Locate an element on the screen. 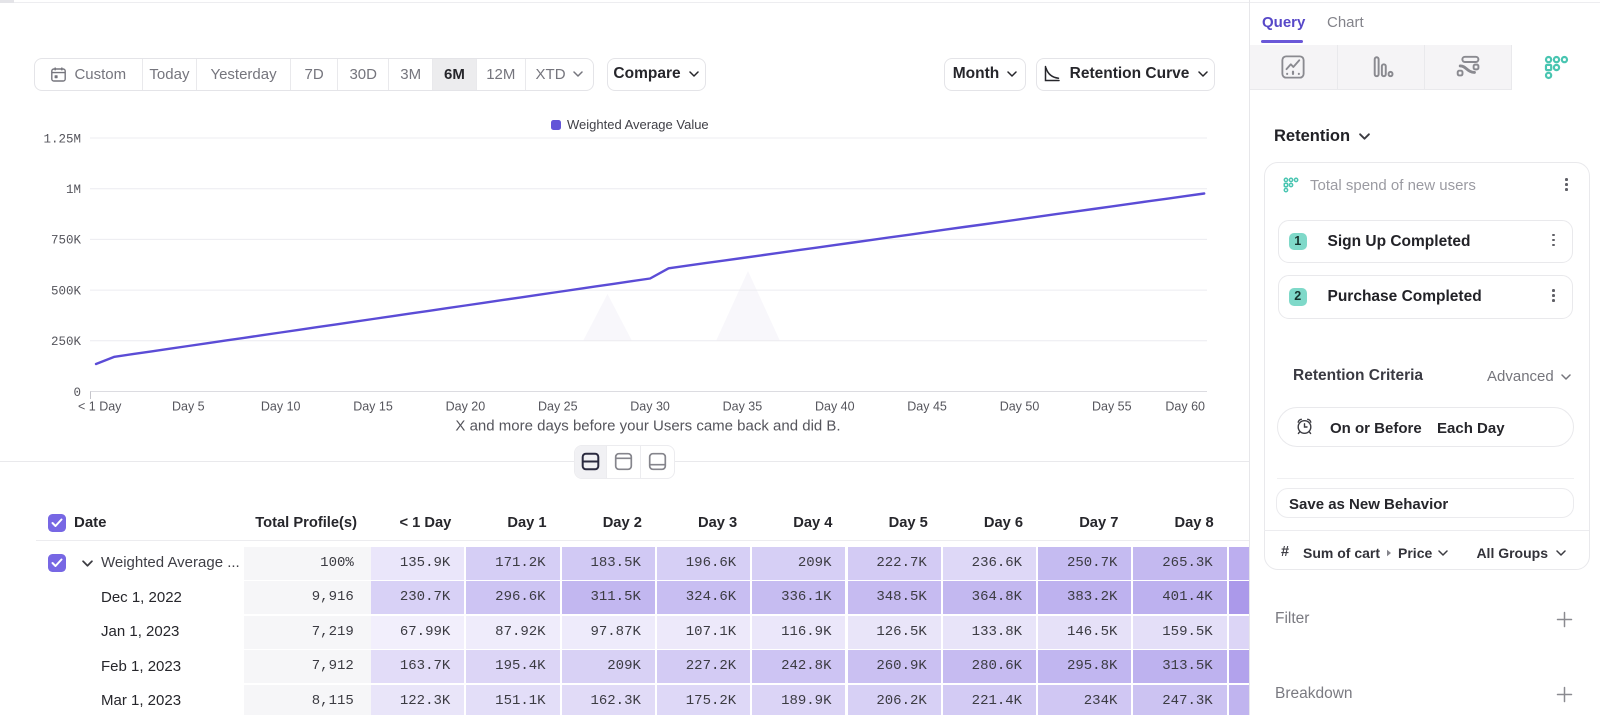 This screenshot has height=715, width=1600. svg-text: Day 50 is located at coordinates (1020, 407).